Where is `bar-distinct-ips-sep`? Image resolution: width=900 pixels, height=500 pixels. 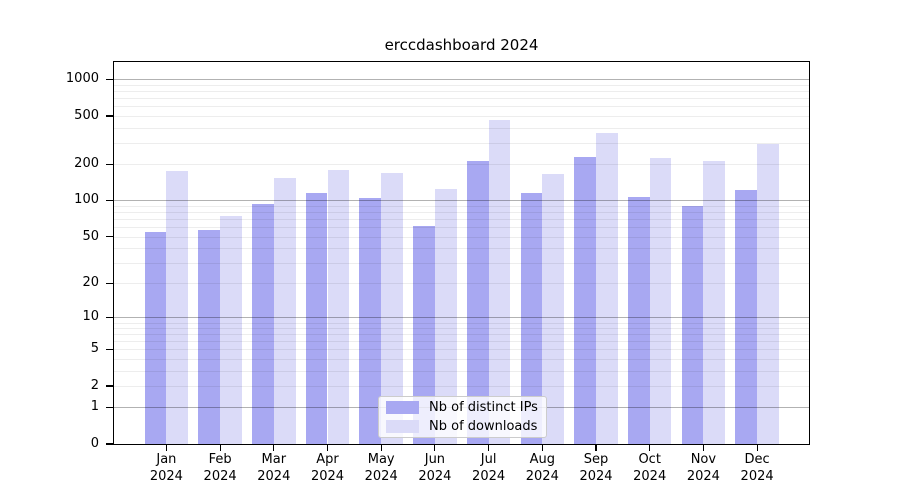 bar-distinct-ips-sep is located at coordinates (585, 300).